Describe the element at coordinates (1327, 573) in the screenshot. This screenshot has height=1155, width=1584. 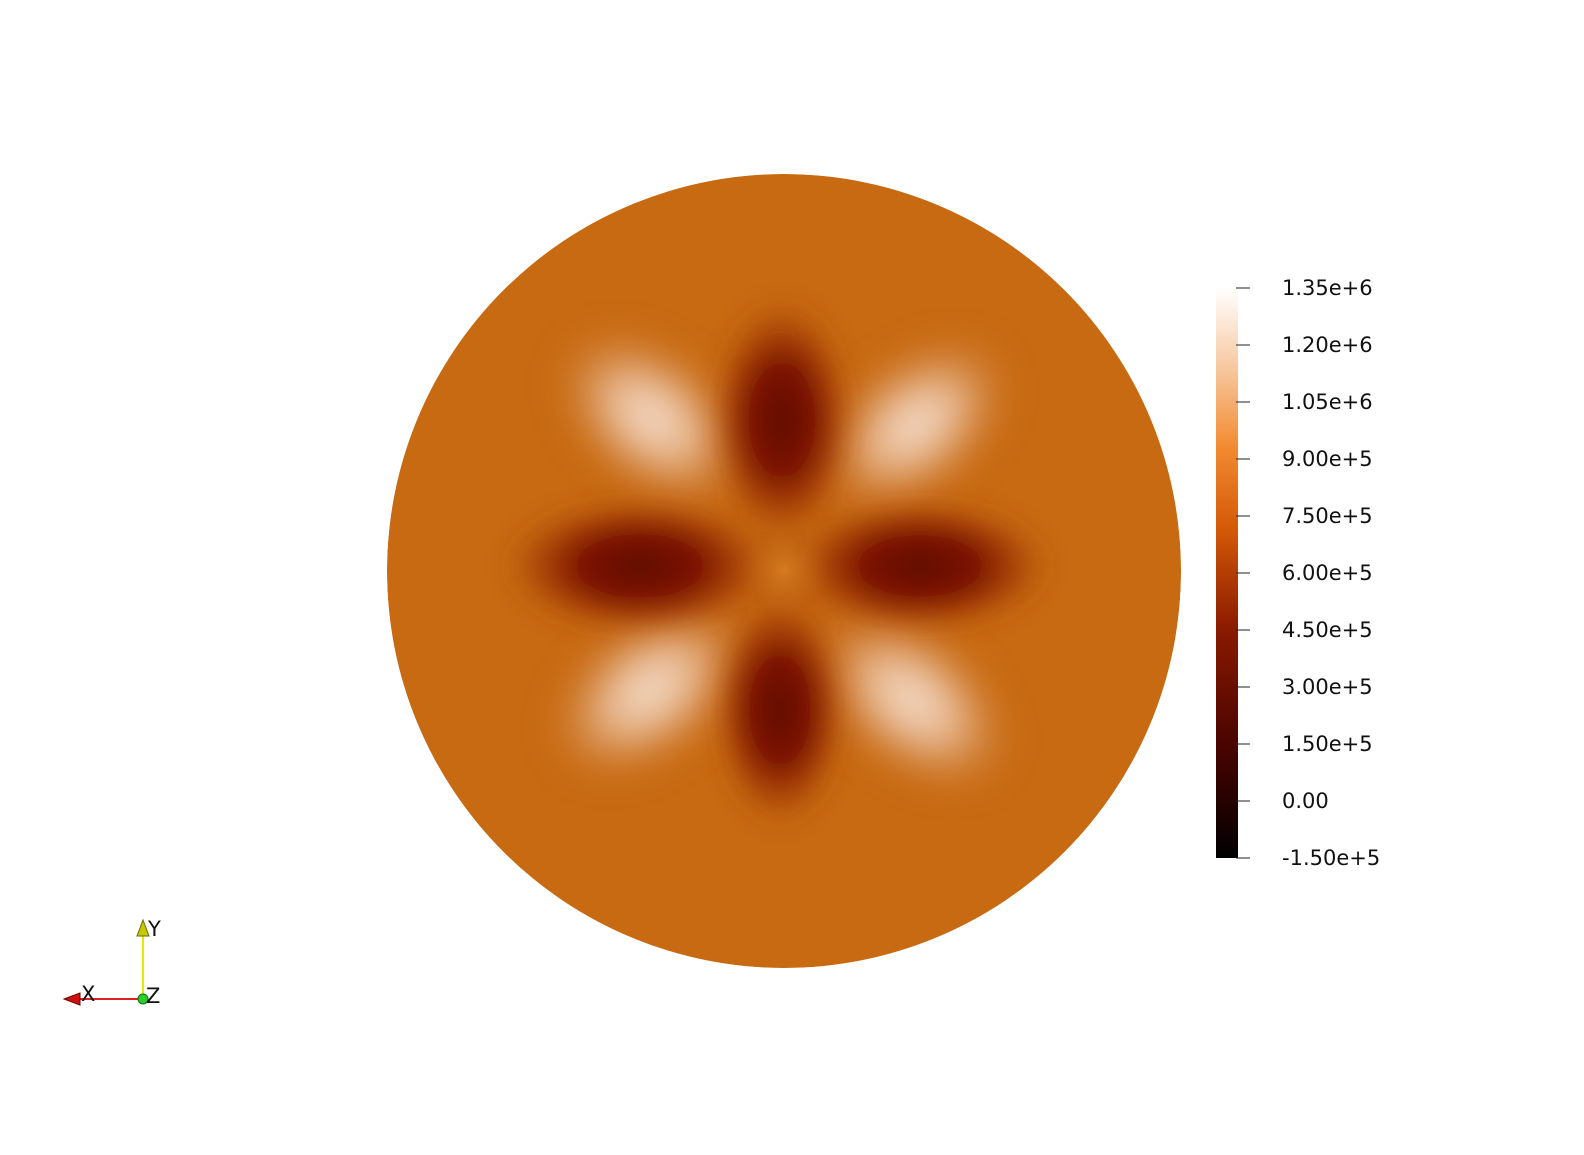
I see `colorbar-tick-label: 6.00e+5` at that location.